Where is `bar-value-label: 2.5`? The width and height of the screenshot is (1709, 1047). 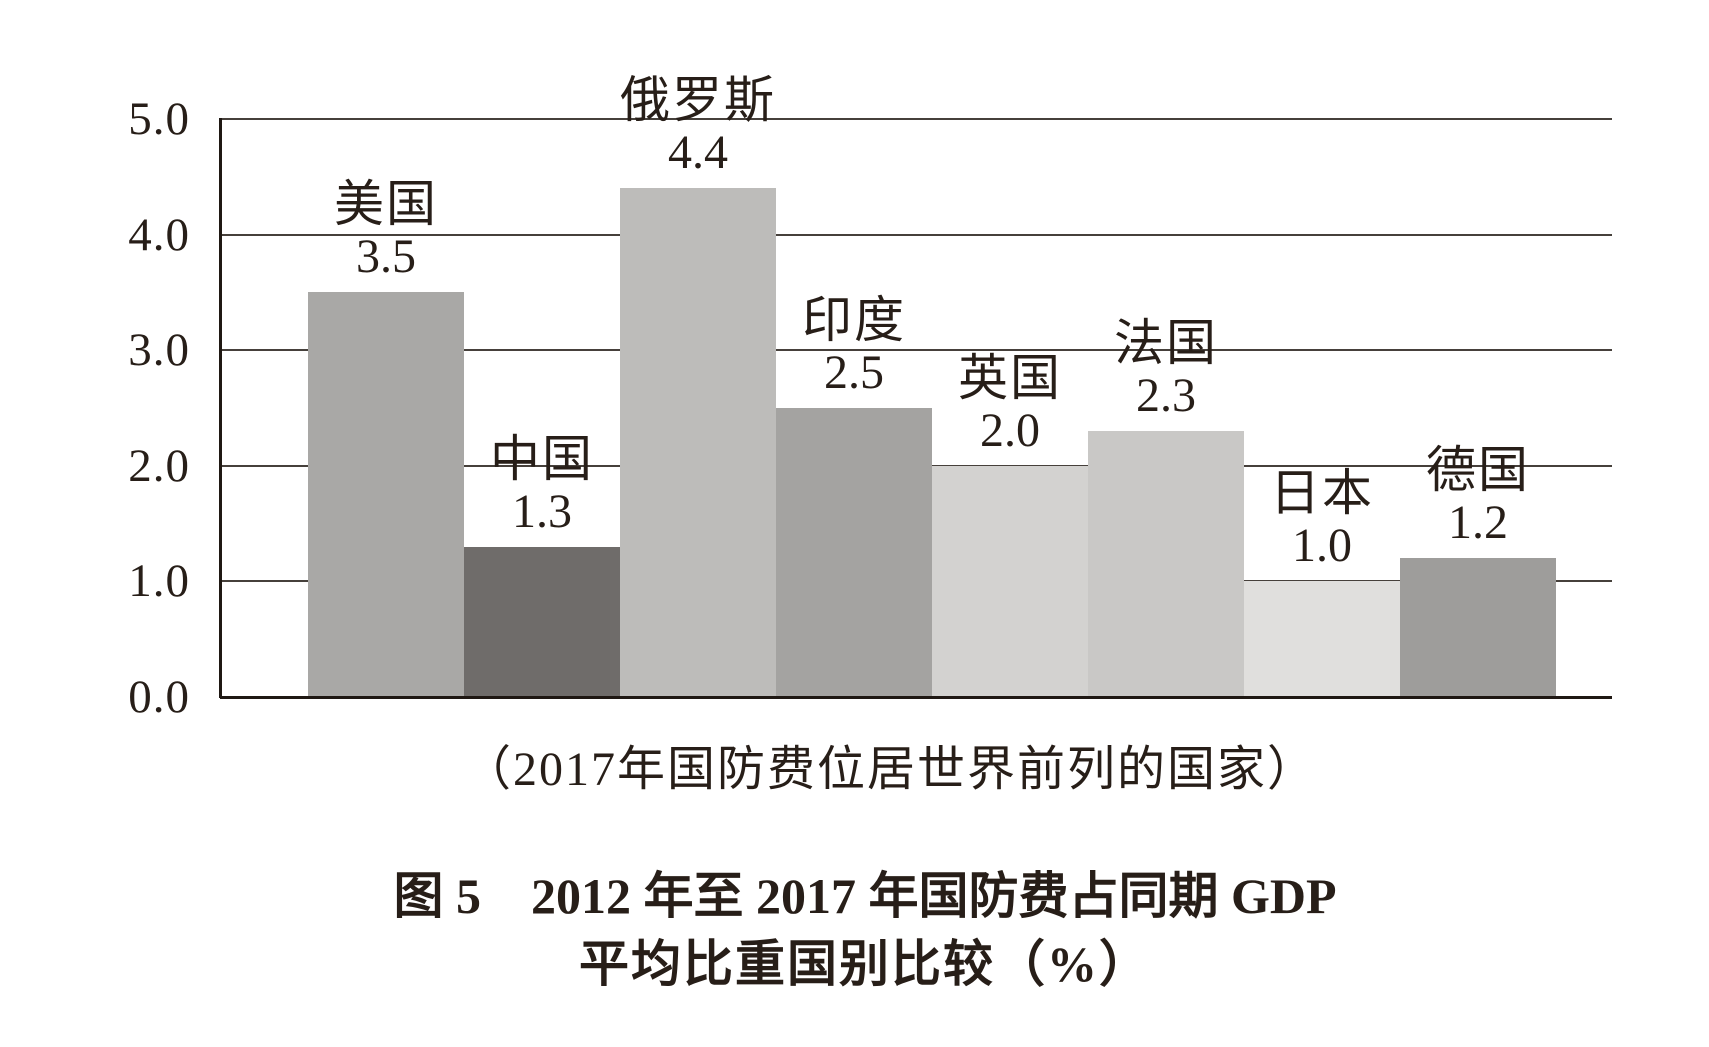
bar-value-label: 2.5 is located at coordinates (854, 372).